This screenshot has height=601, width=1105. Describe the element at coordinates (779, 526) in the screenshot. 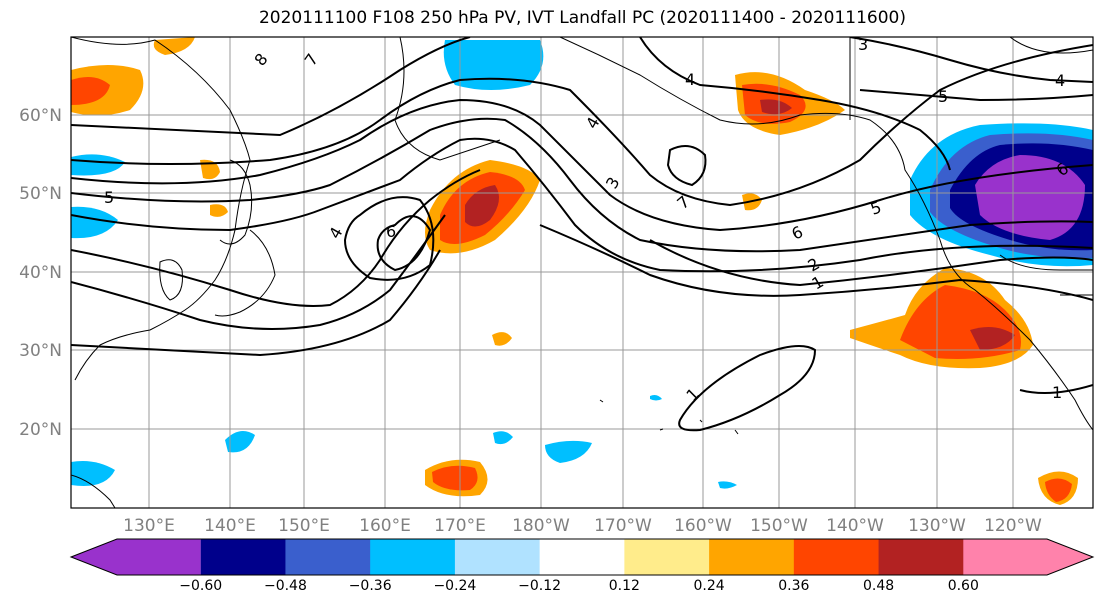

I see `lon-label: 150°W` at that location.